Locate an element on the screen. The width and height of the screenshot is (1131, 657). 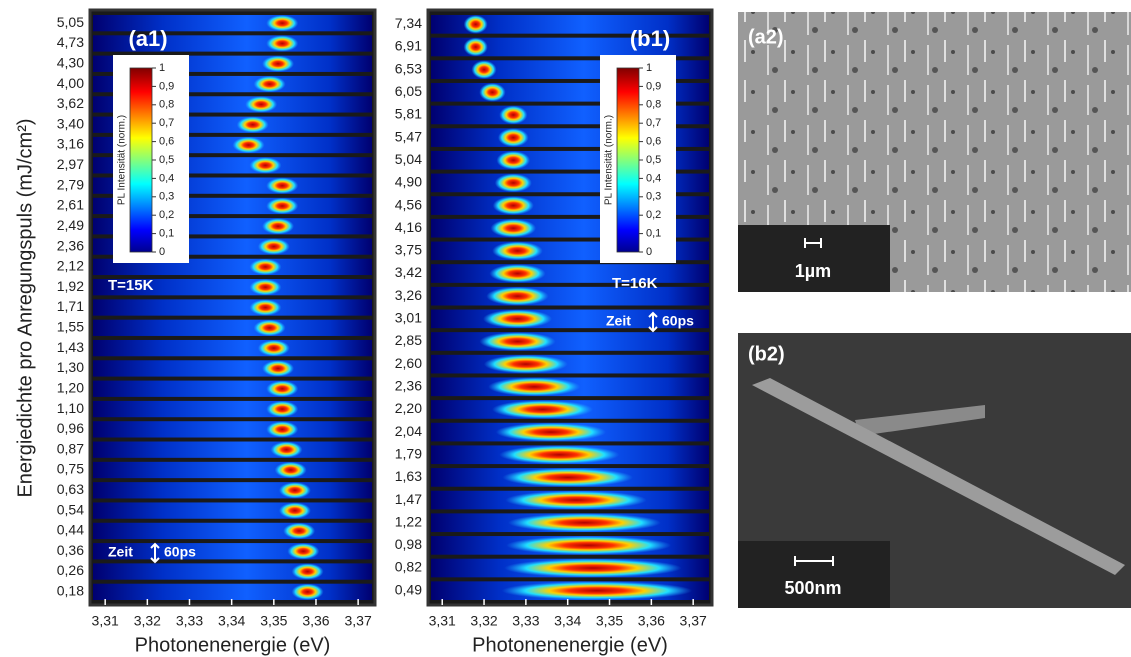
y-tick-label: 5,05 is located at coordinates (70, 22).